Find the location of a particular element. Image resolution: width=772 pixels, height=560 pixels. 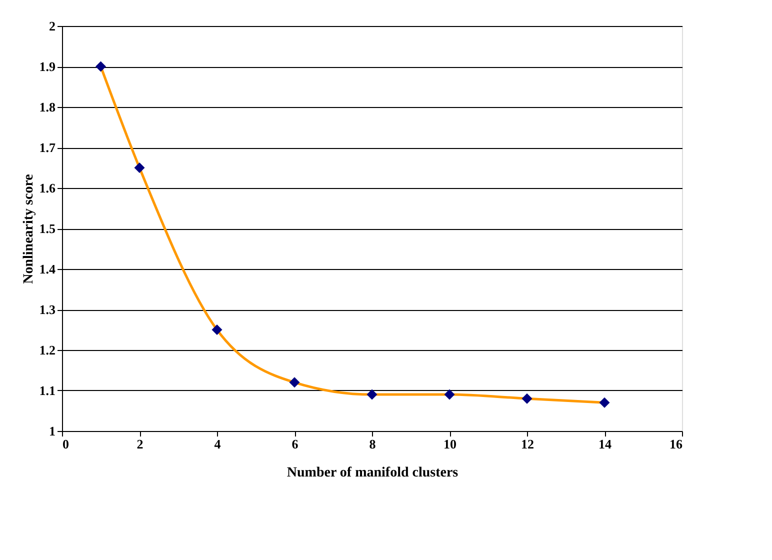

y-tick-label: 1 is located at coordinates (52, 431).